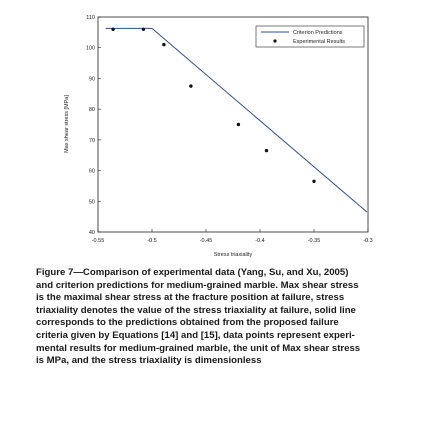 The height and width of the screenshot is (427, 438). I want to click on y-tick-label: 40, so click(92, 233).